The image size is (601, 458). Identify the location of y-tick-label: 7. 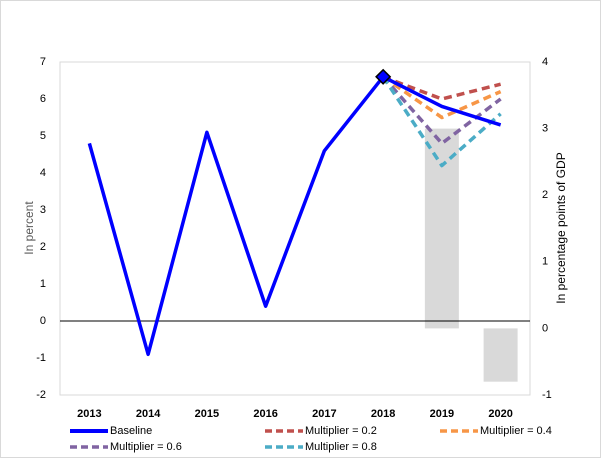
(43, 62).